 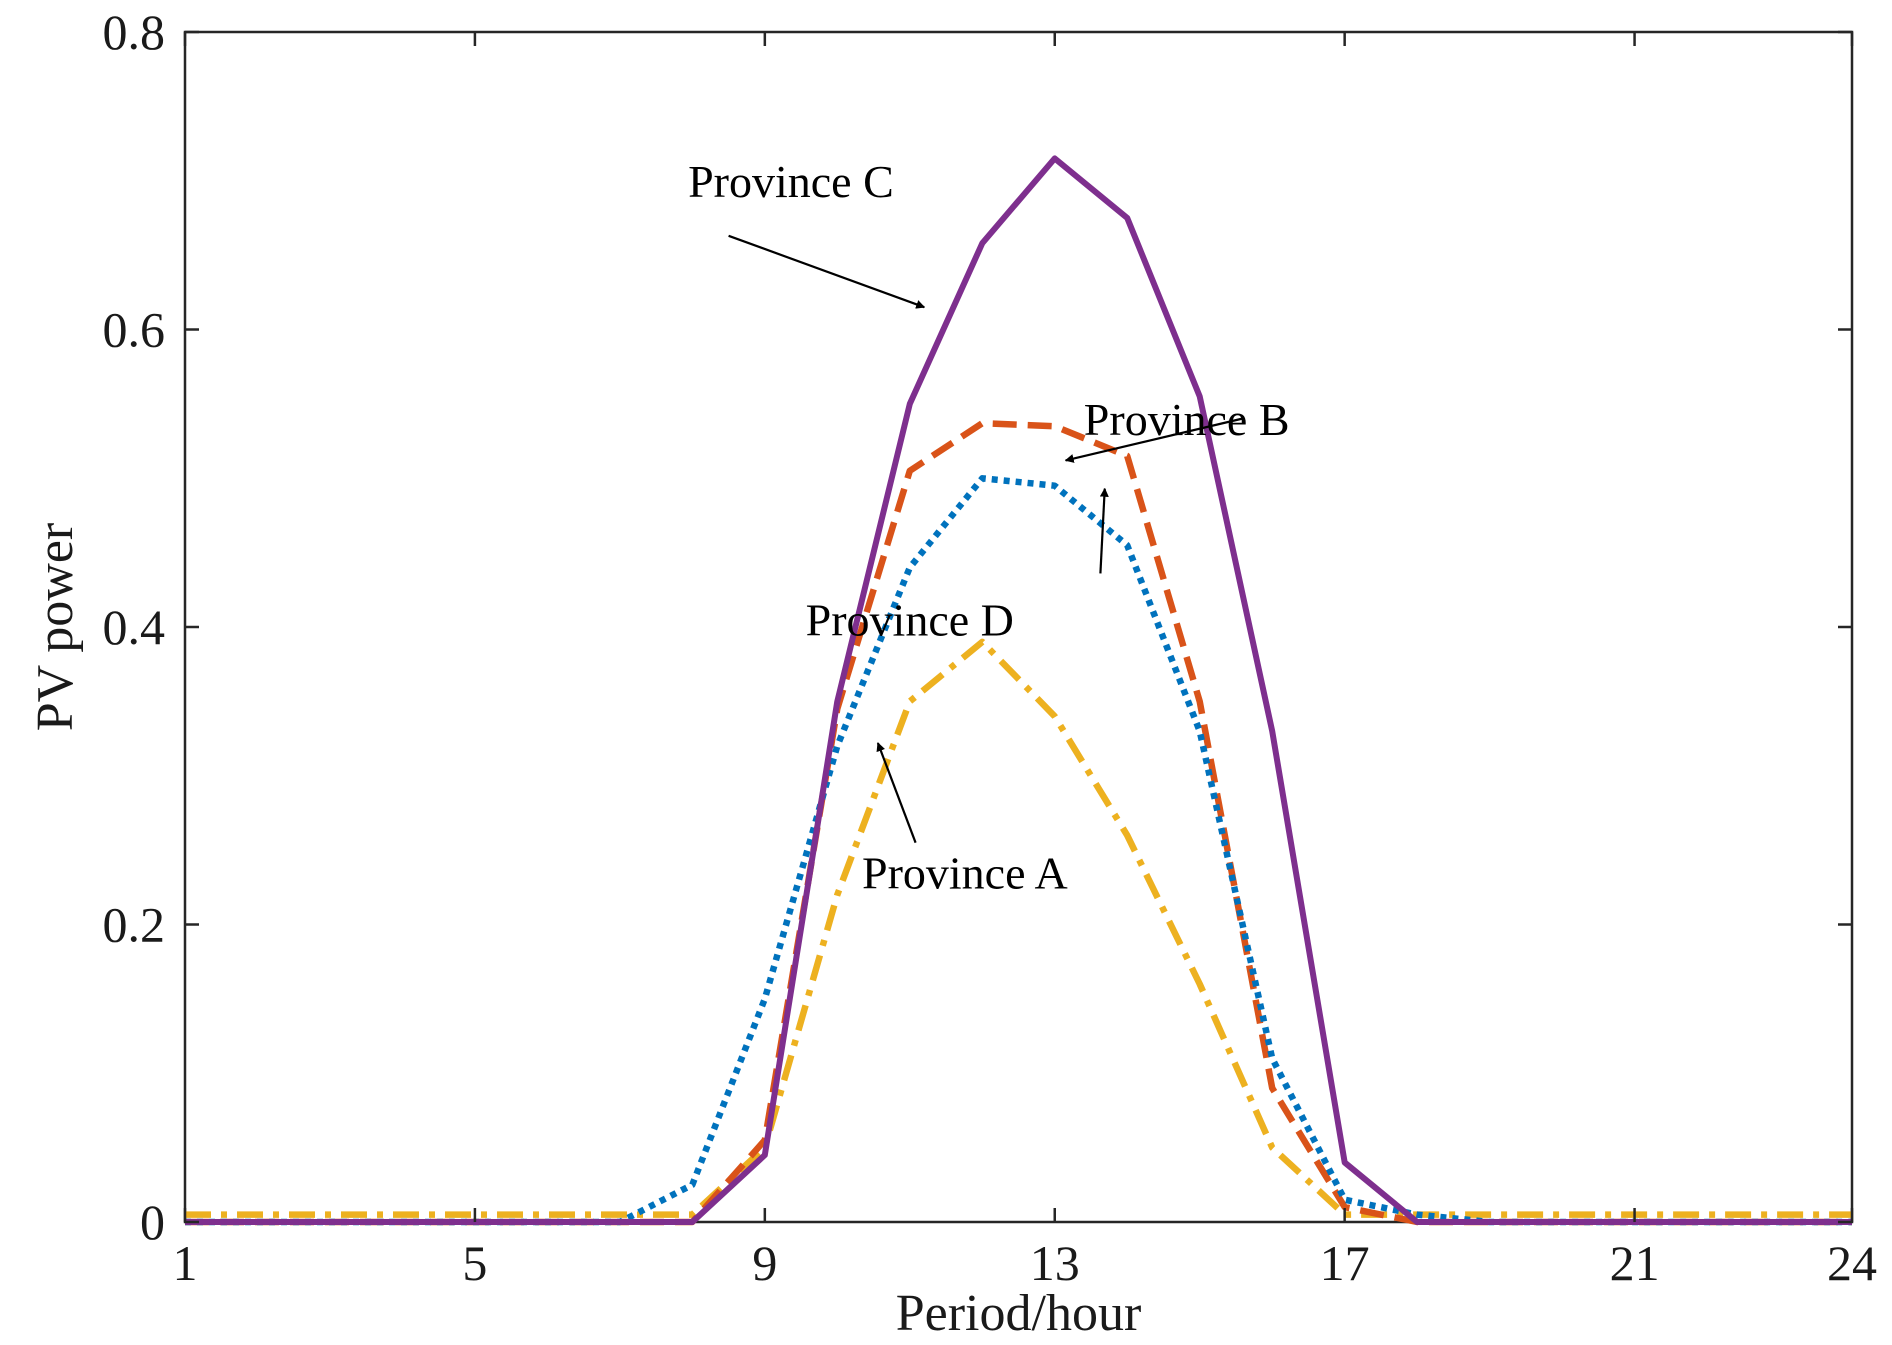 What do you see at coordinates (1153, 440) in the screenshot?
I see `annotation-arrow-province-b` at bounding box center [1153, 440].